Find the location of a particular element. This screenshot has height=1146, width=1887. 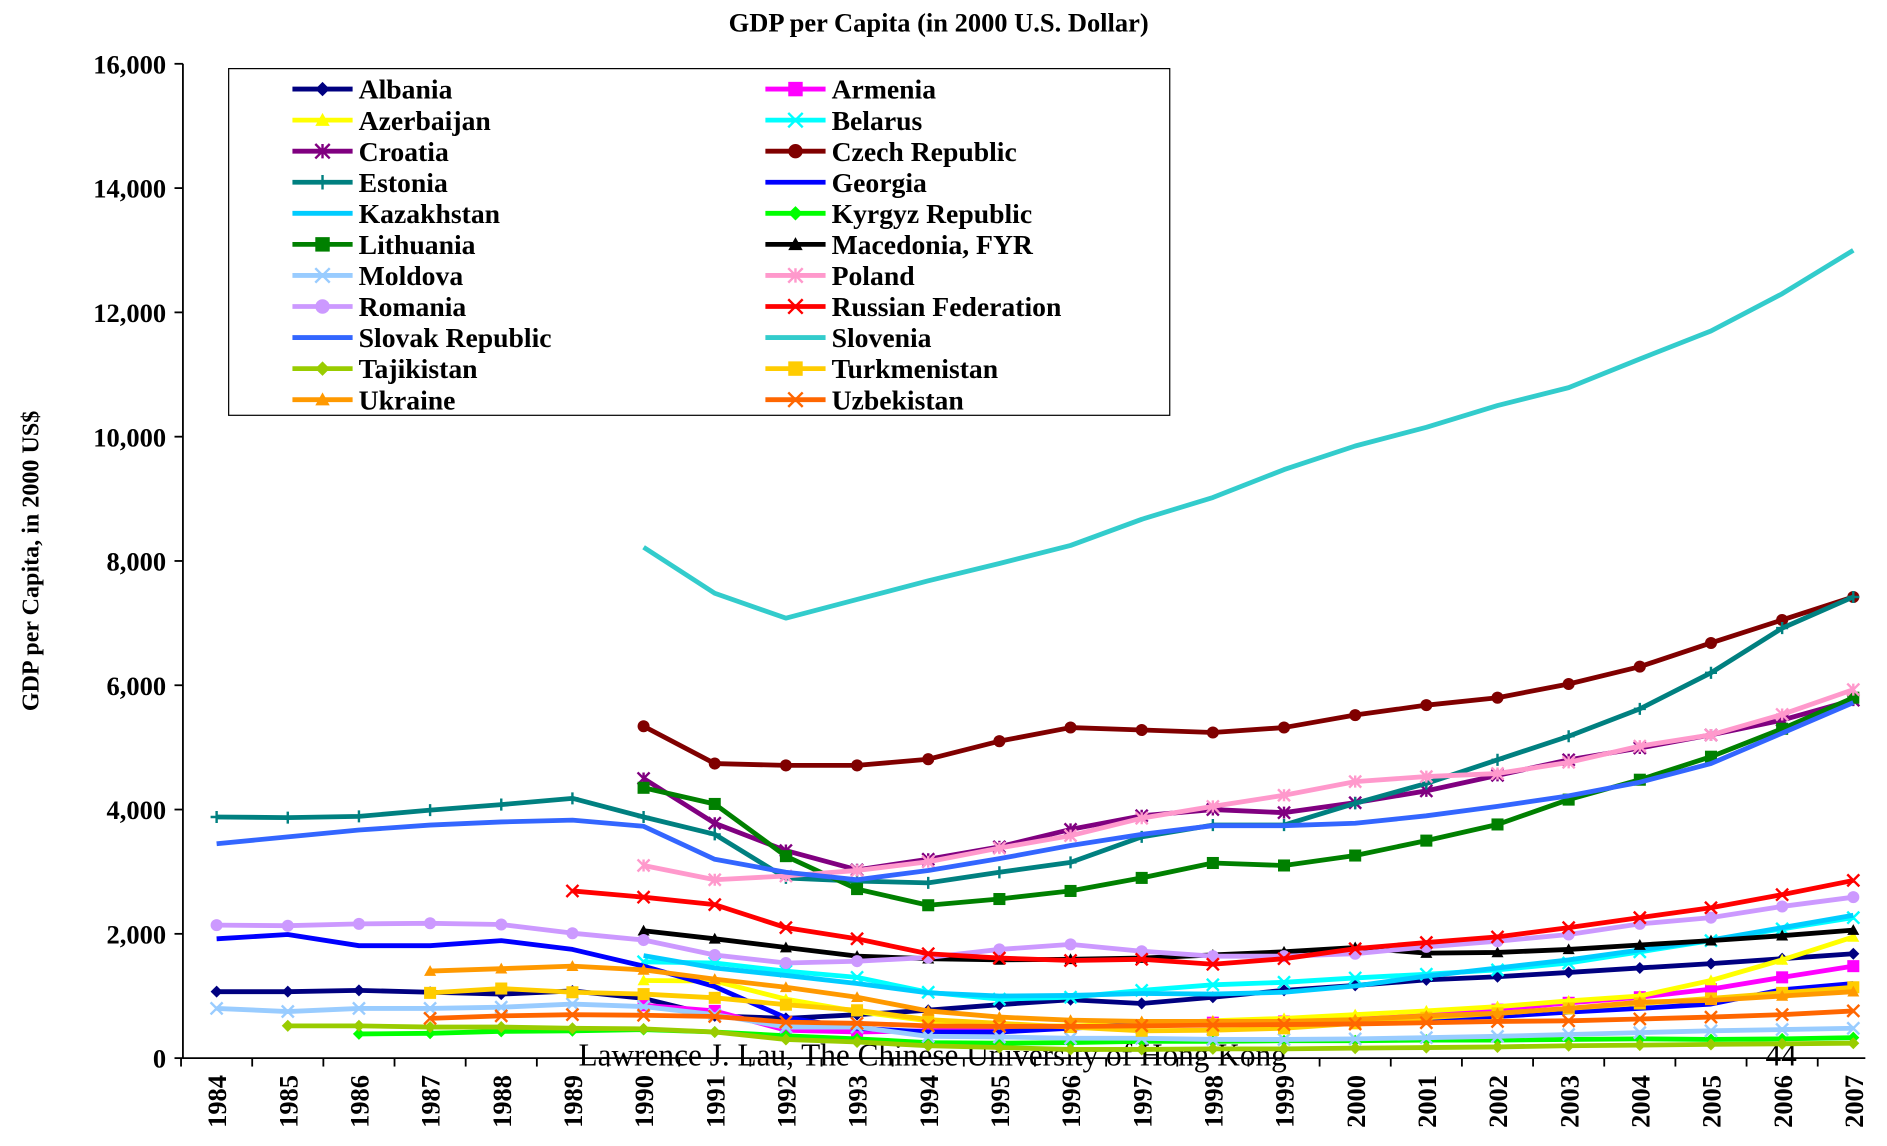

y-tick-label: 6,000 is located at coordinates (137, 686).